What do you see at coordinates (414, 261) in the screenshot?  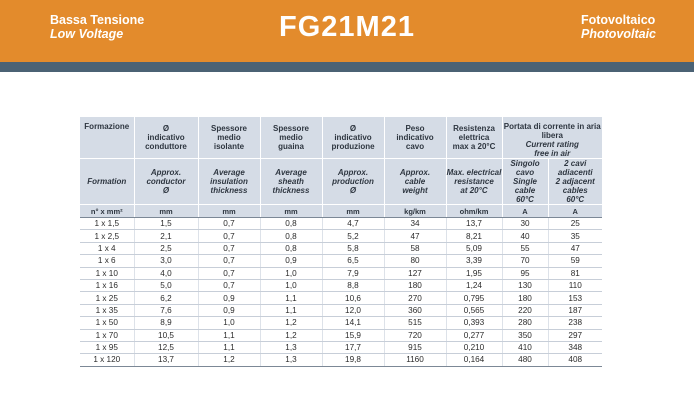 I see `value-cell: 80` at bounding box center [414, 261].